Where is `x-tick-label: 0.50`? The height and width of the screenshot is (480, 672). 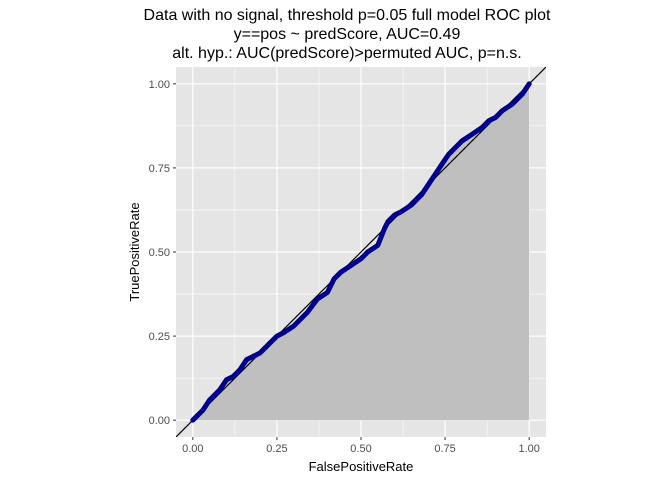 x-tick-label: 0.50 is located at coordinates (360, 449).